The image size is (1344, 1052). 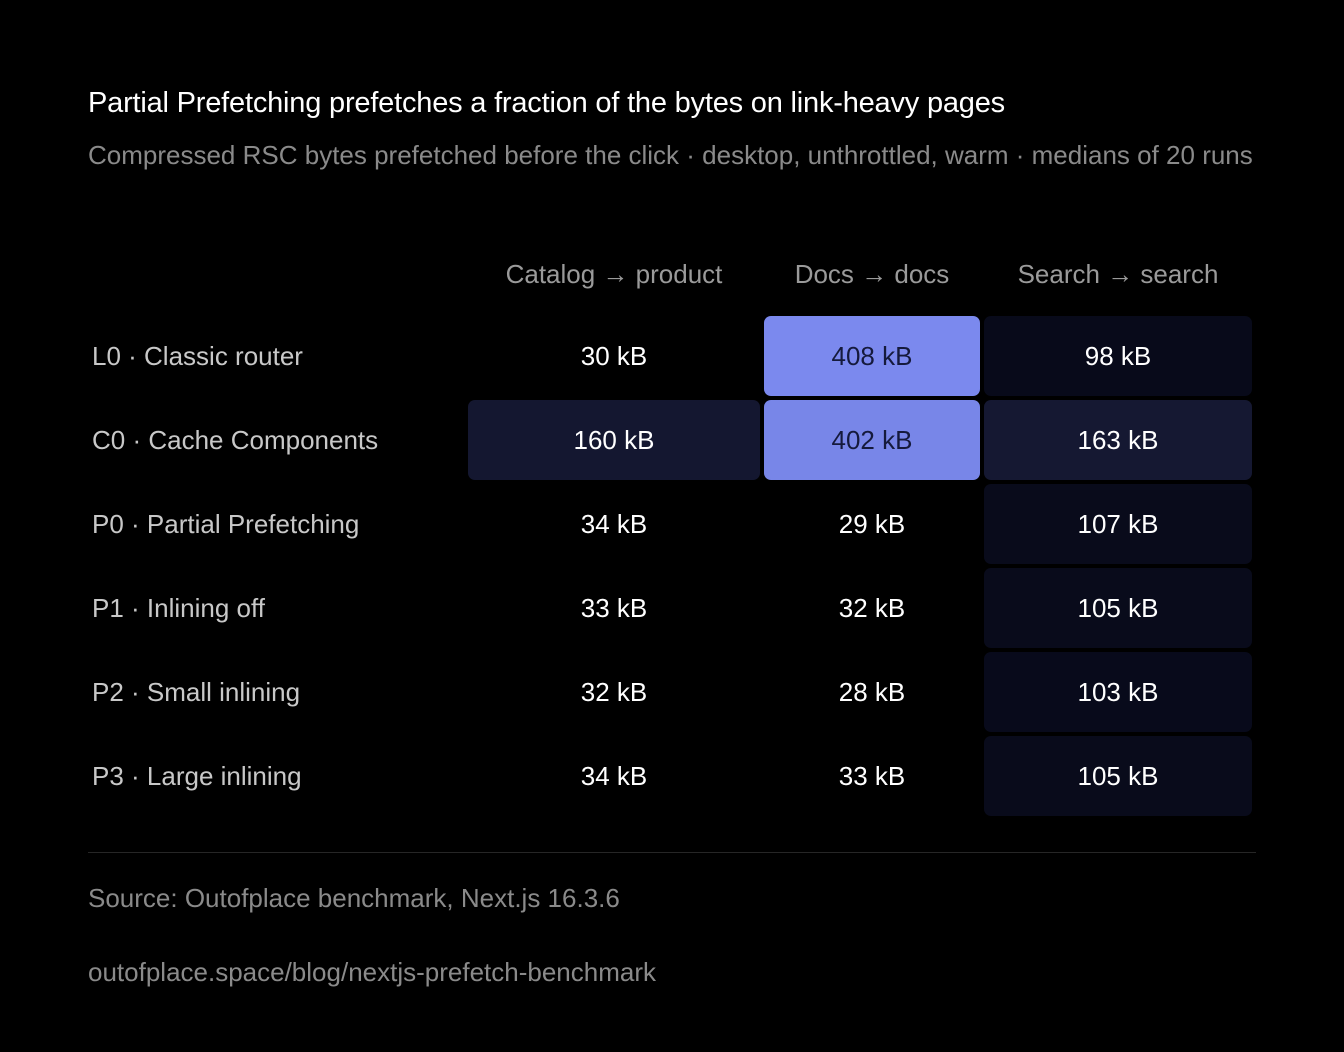 I want to click on column-header: Catalog → product, so click(x=614, y=274).